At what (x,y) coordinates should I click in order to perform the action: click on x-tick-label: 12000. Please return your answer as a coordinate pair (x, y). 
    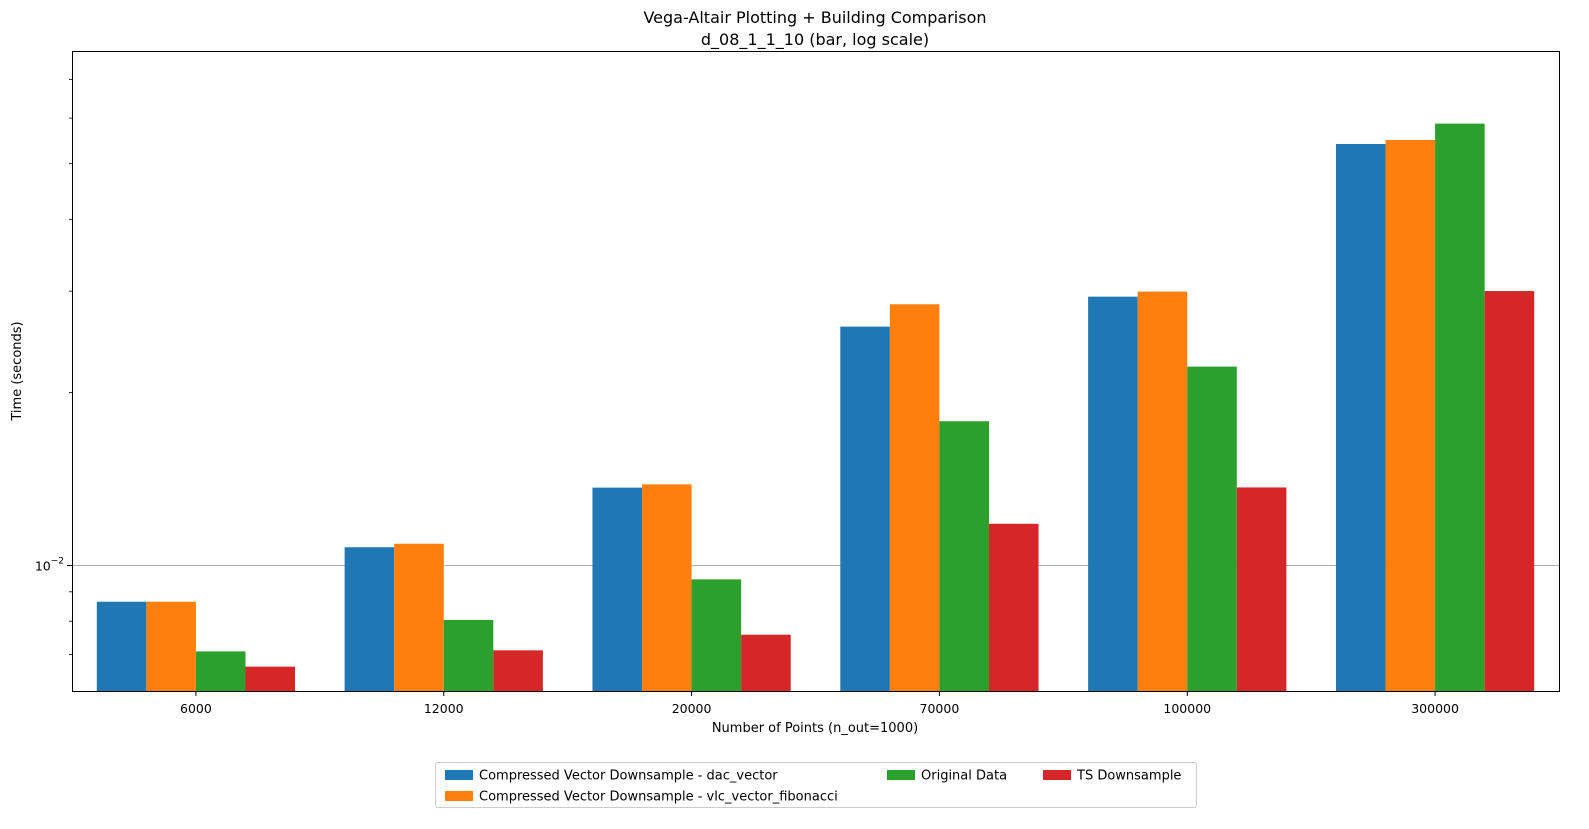
    Looking at the image, I should click on (444, 708).